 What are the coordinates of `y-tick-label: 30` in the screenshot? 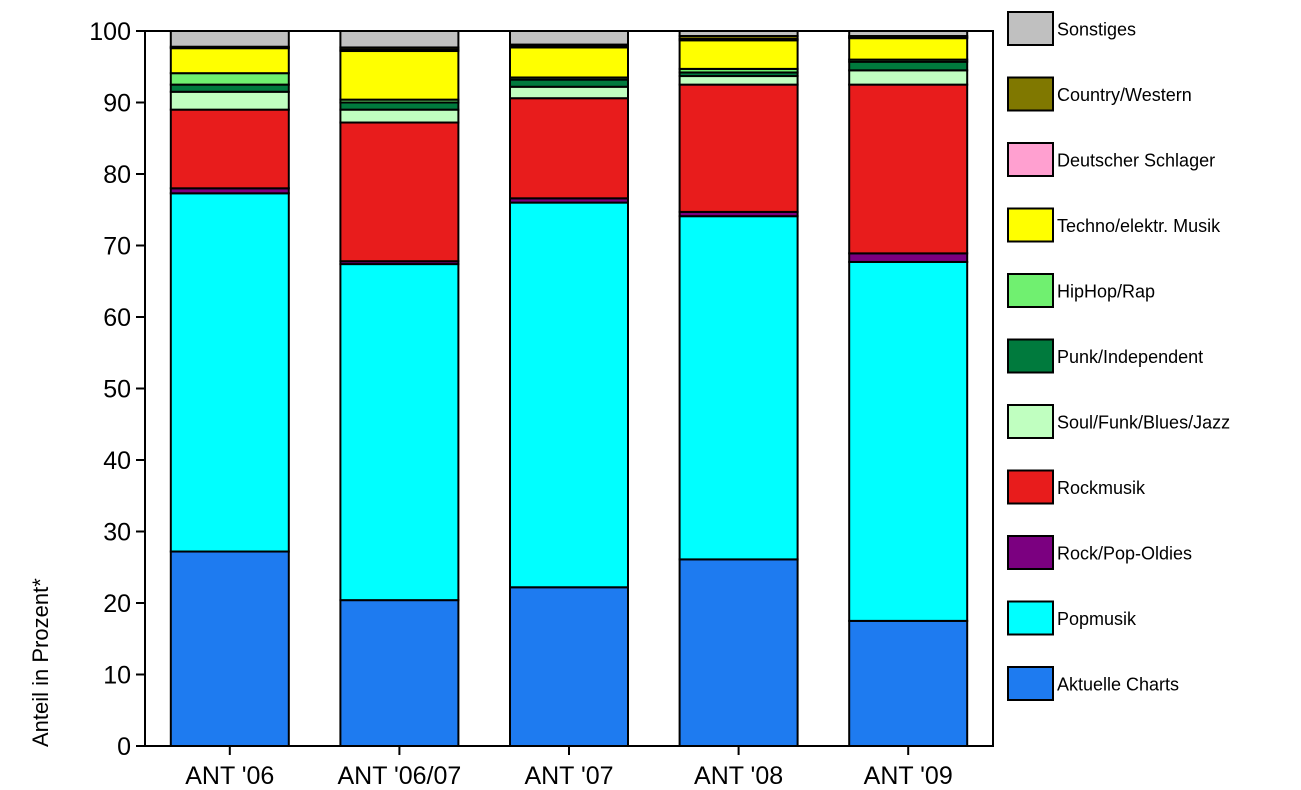 It's located at (117, 533).